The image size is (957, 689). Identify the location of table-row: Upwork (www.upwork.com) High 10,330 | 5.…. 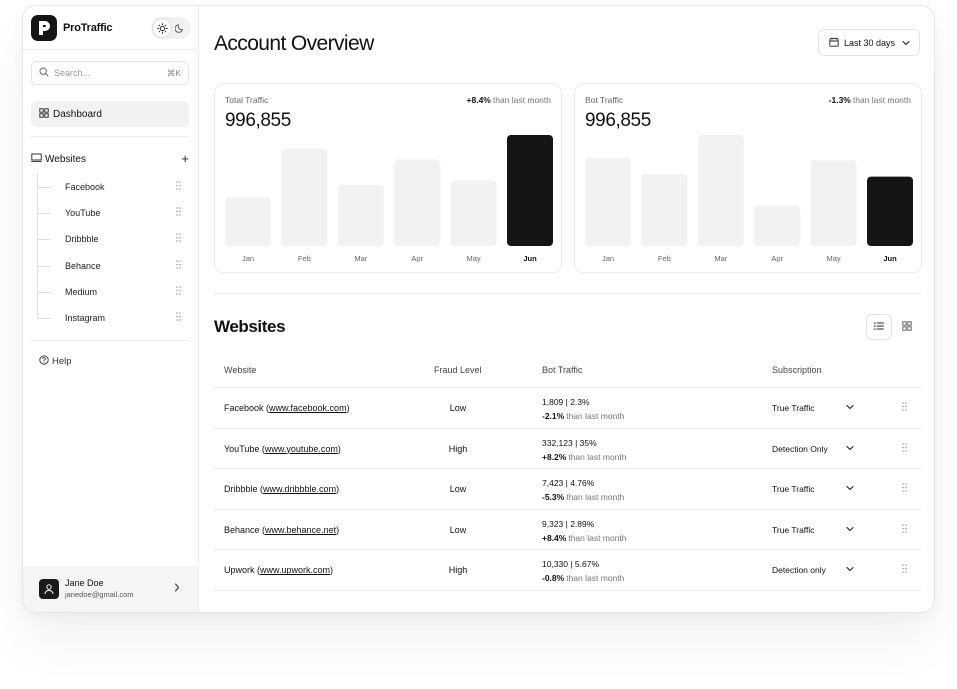
(567, 570).